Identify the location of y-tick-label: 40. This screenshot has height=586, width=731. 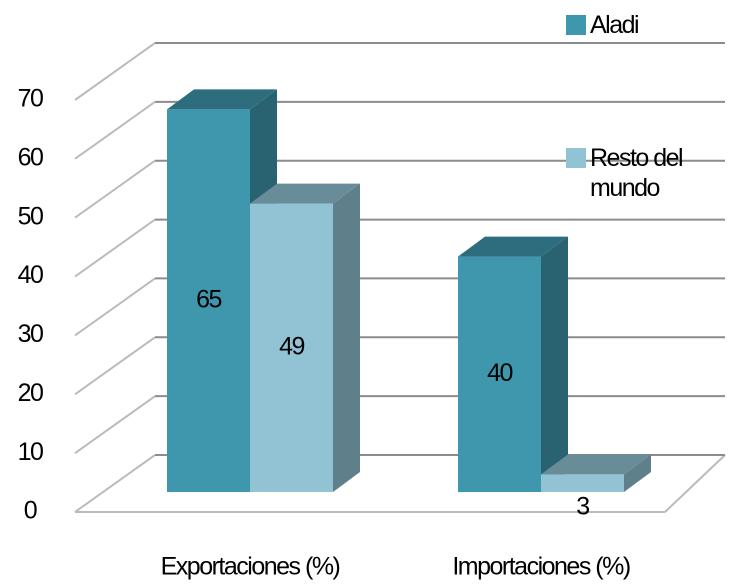
(30, 275).